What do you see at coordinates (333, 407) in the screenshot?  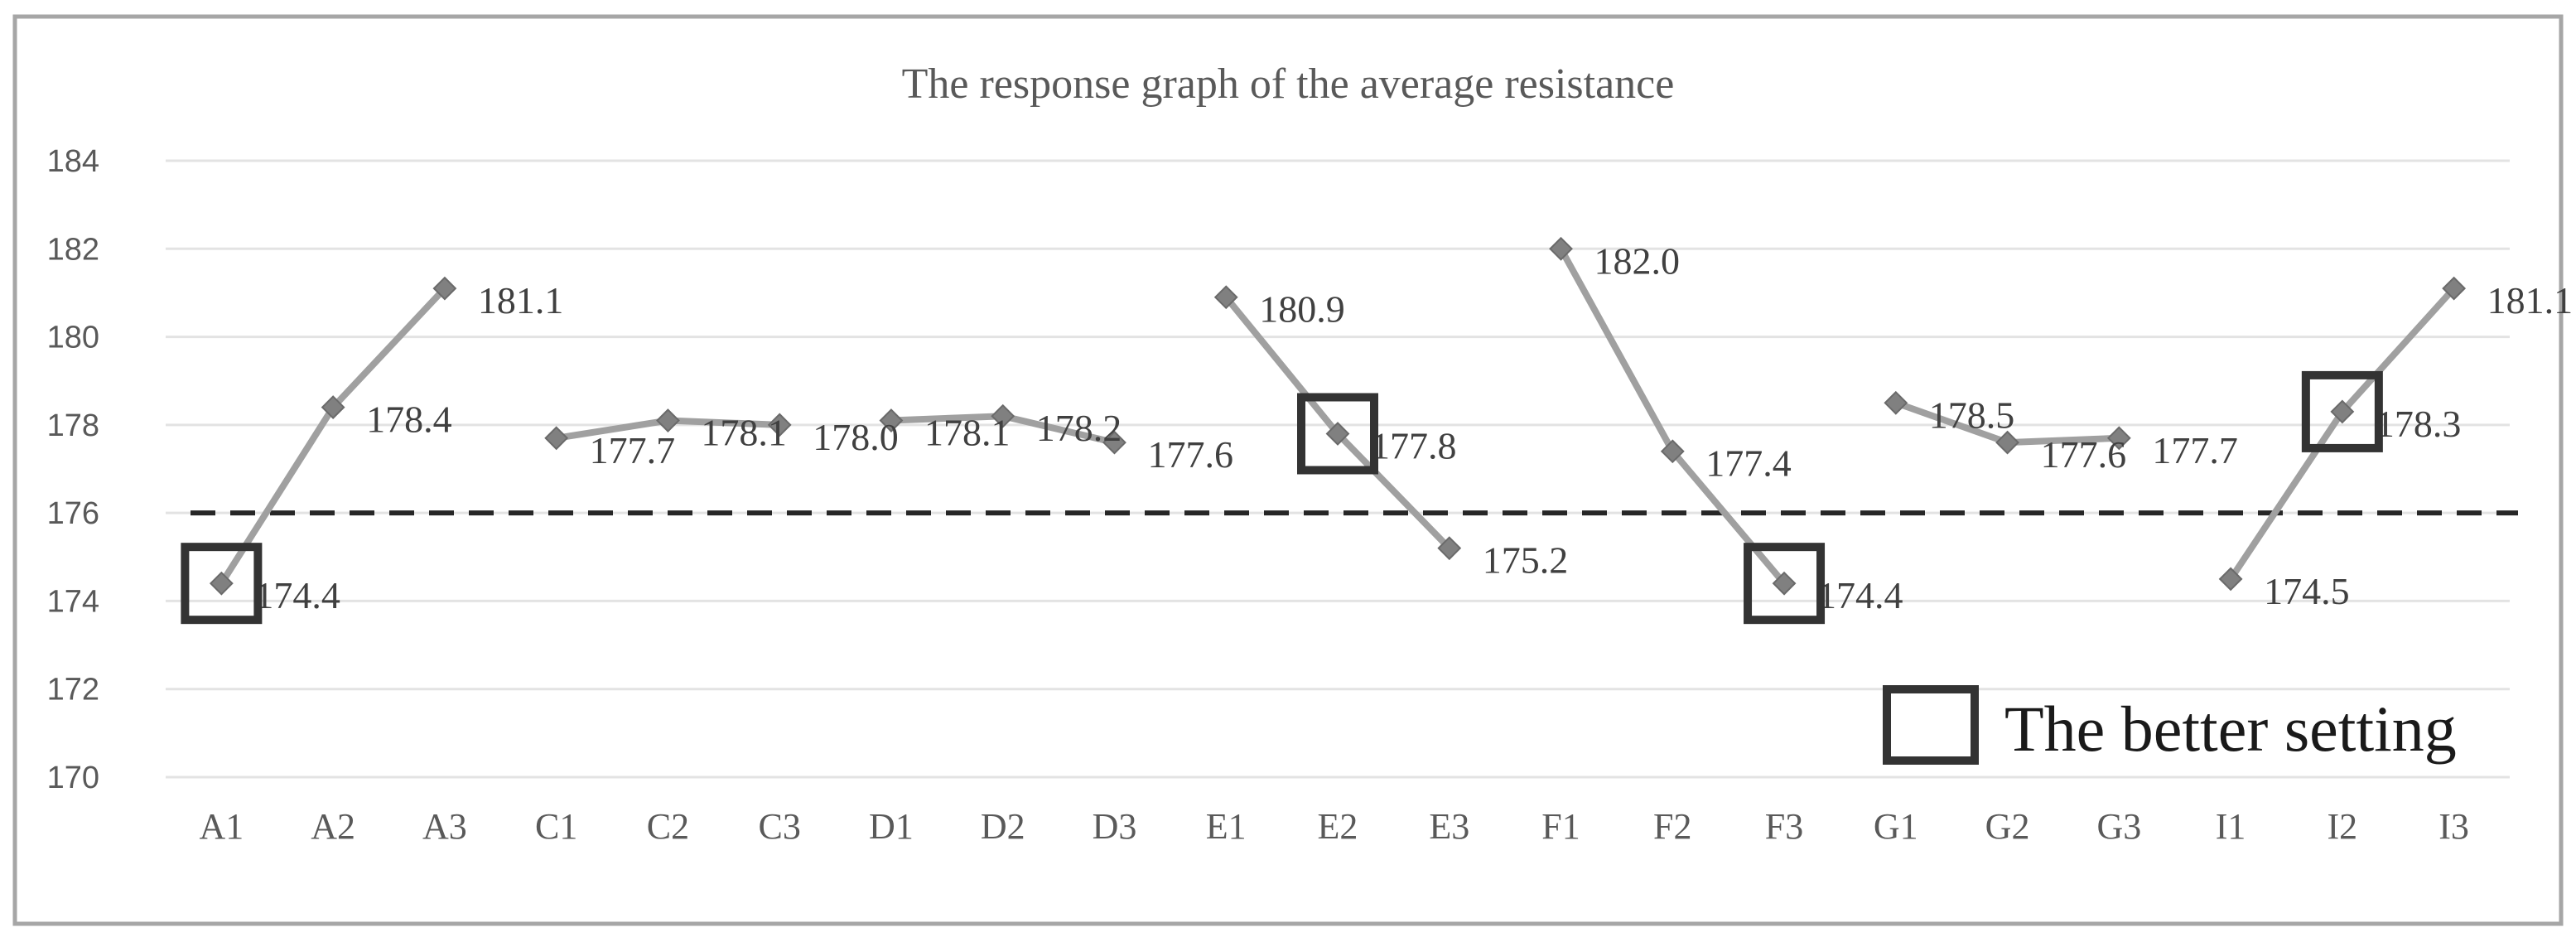 I see `point-A2` at bounding box center [333, 407].